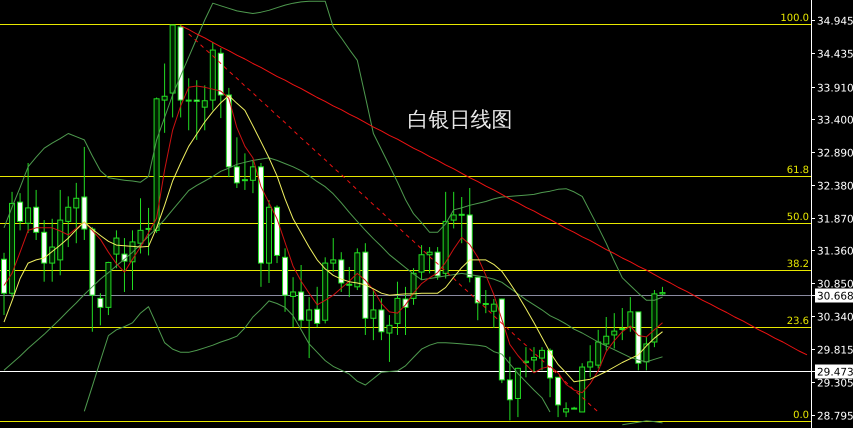  I want to click on ytick-label: 32.890, so click(835, 154).